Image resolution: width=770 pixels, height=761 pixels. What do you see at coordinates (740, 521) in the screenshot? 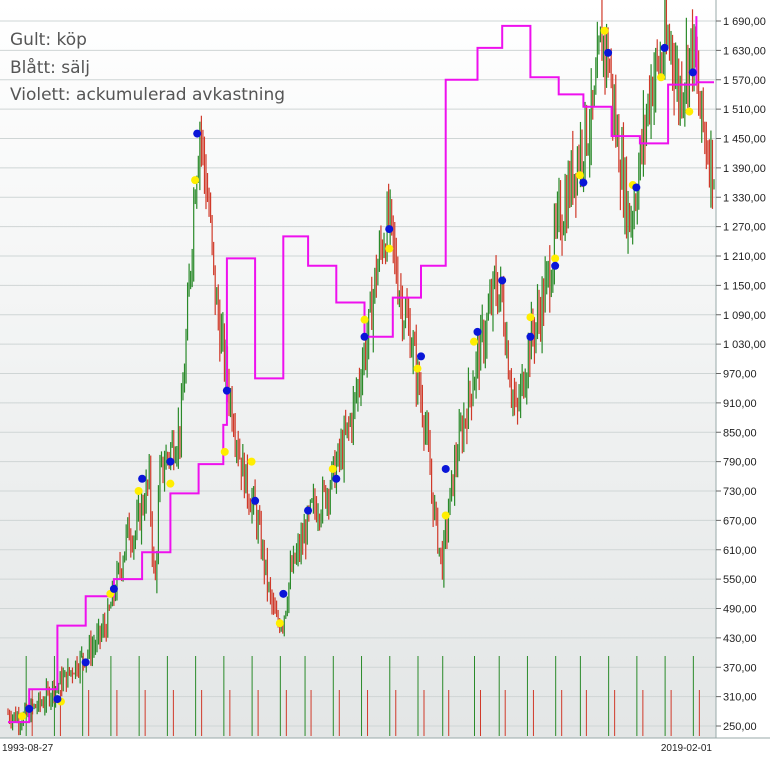
I see `y-tick-label: 670,00` at bounding box center [740, 521].